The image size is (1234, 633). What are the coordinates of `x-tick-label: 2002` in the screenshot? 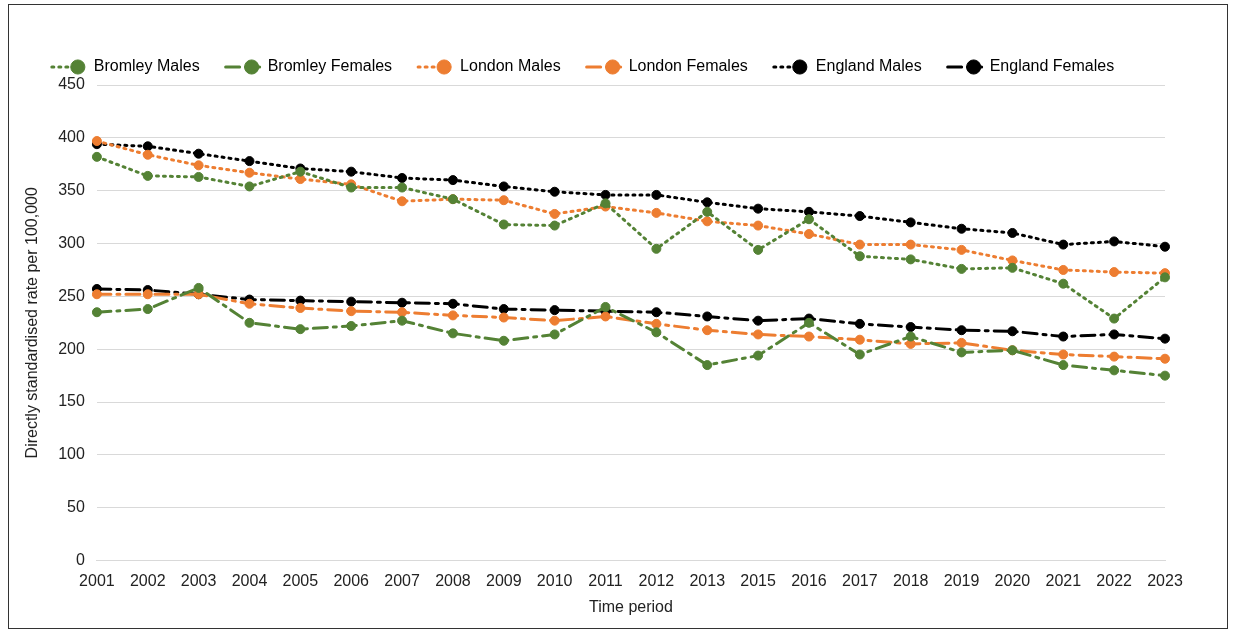 It's located at (147, 580).